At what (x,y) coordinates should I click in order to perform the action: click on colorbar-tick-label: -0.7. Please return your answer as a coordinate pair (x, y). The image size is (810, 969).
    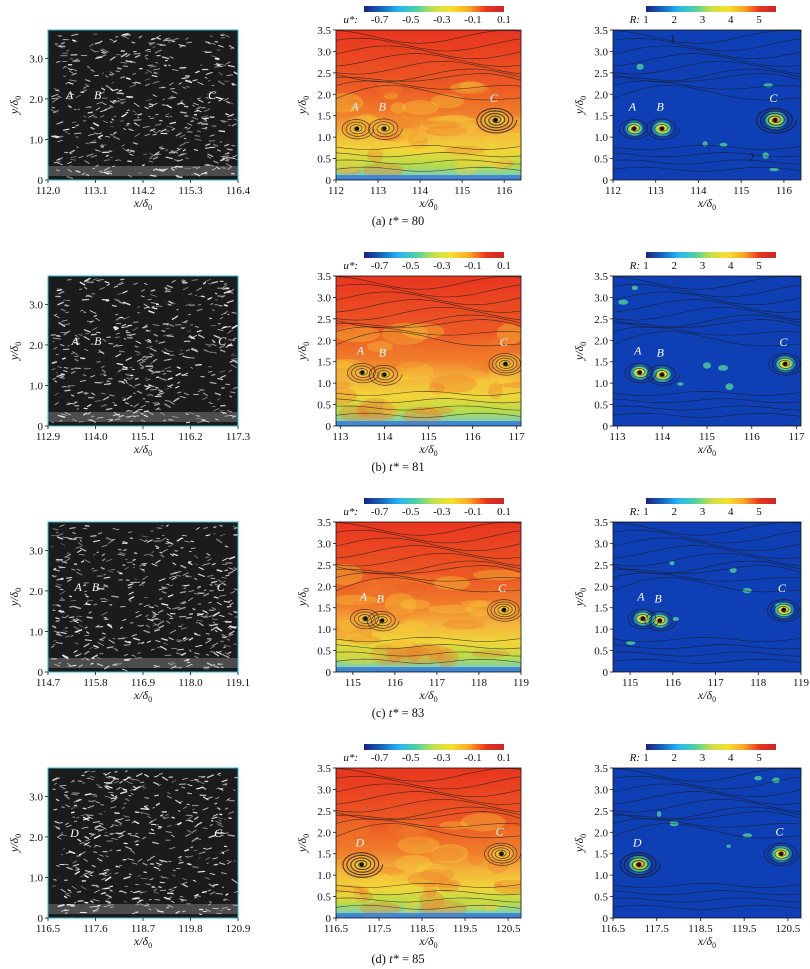
    Looking at the image, I should click on (380, 20).